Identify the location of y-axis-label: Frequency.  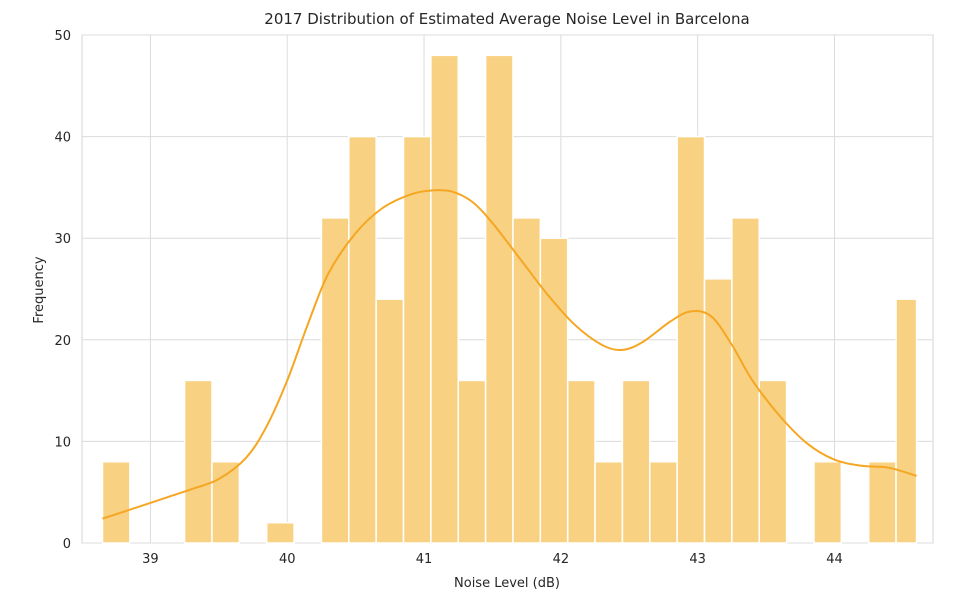
(39, 289).